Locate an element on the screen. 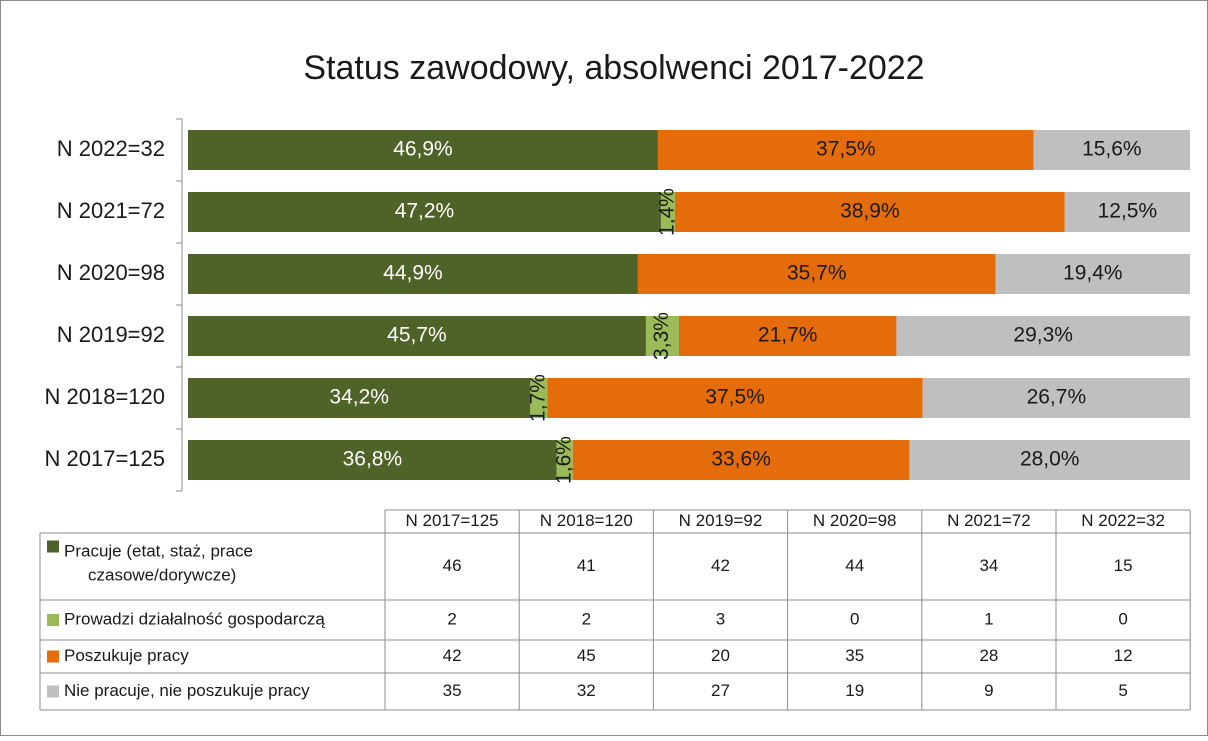 The width and height of the screenshot is (1208, 741). legend-label: Nie pracuje, nie poszukuje pracy is located at coordinates (187, 690).